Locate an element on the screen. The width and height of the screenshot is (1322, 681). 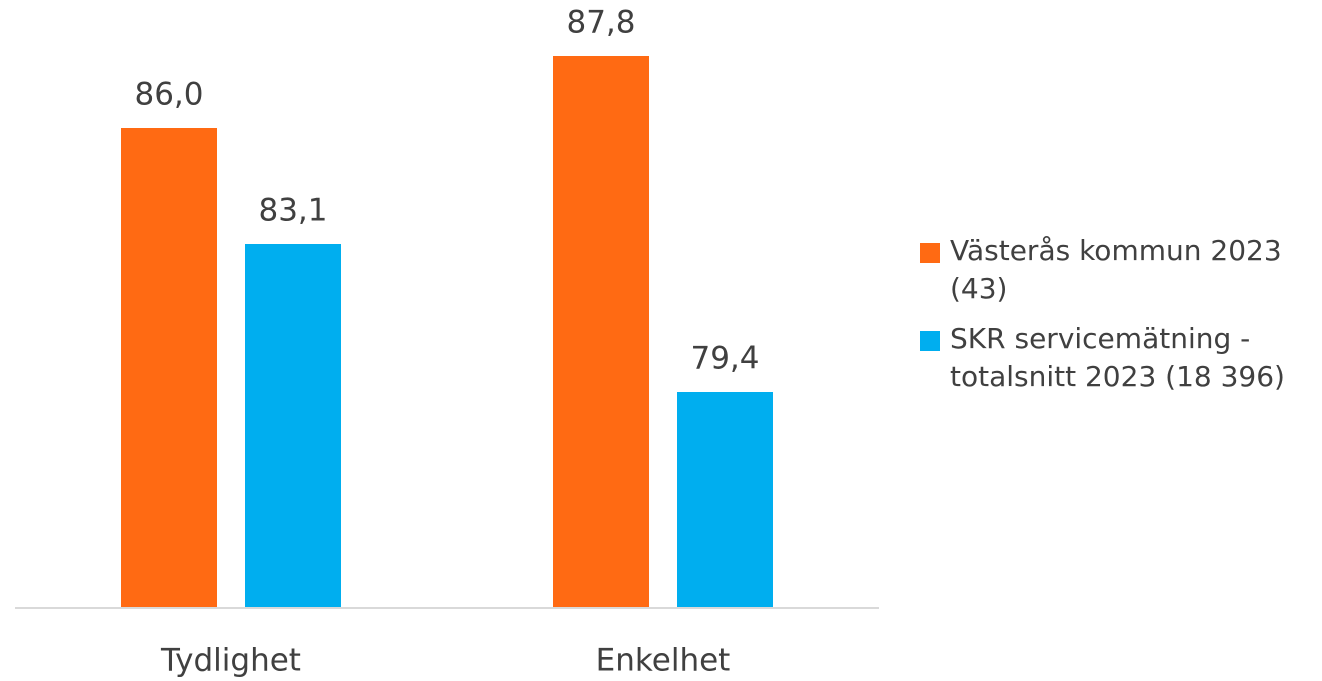
x-tick-label: Tydlighet is located at coordinates (230, 661).